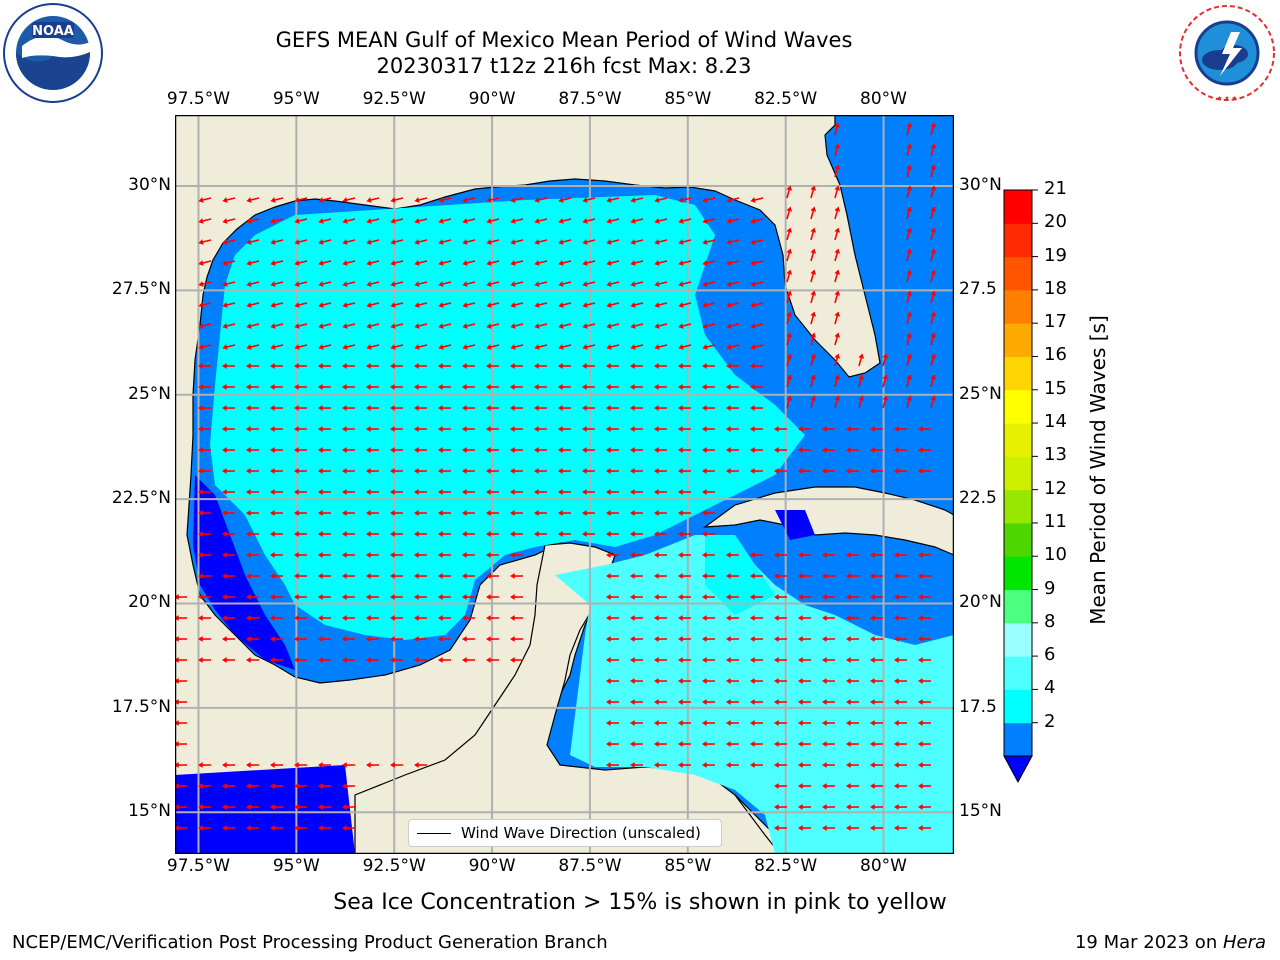  What do you see at coordinates (394, 99) in the screenshot?
I see `lon-tick-top: 92.5°W` at bounding box center [394, 99].